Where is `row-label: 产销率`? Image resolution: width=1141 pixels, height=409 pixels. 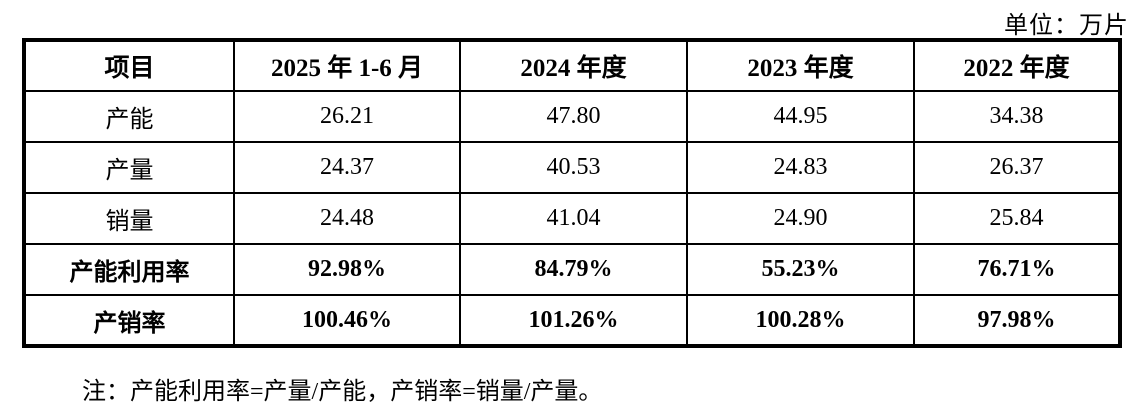
row-label: 产销率 is located at coordinates (129, 320).